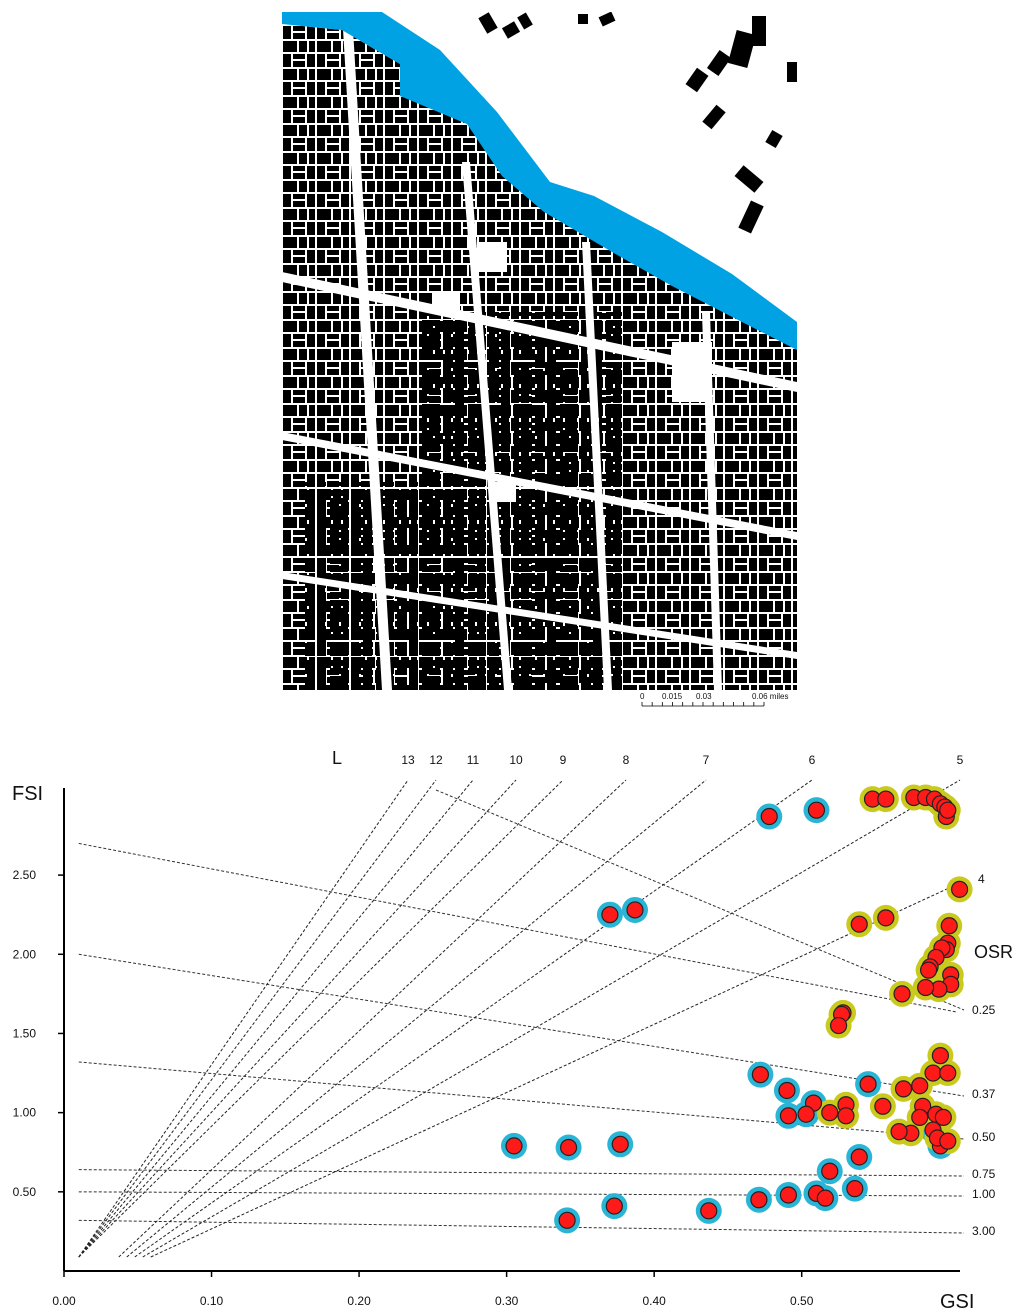  I want to click on x-tick-label: 0.30, so click(507, 1301).